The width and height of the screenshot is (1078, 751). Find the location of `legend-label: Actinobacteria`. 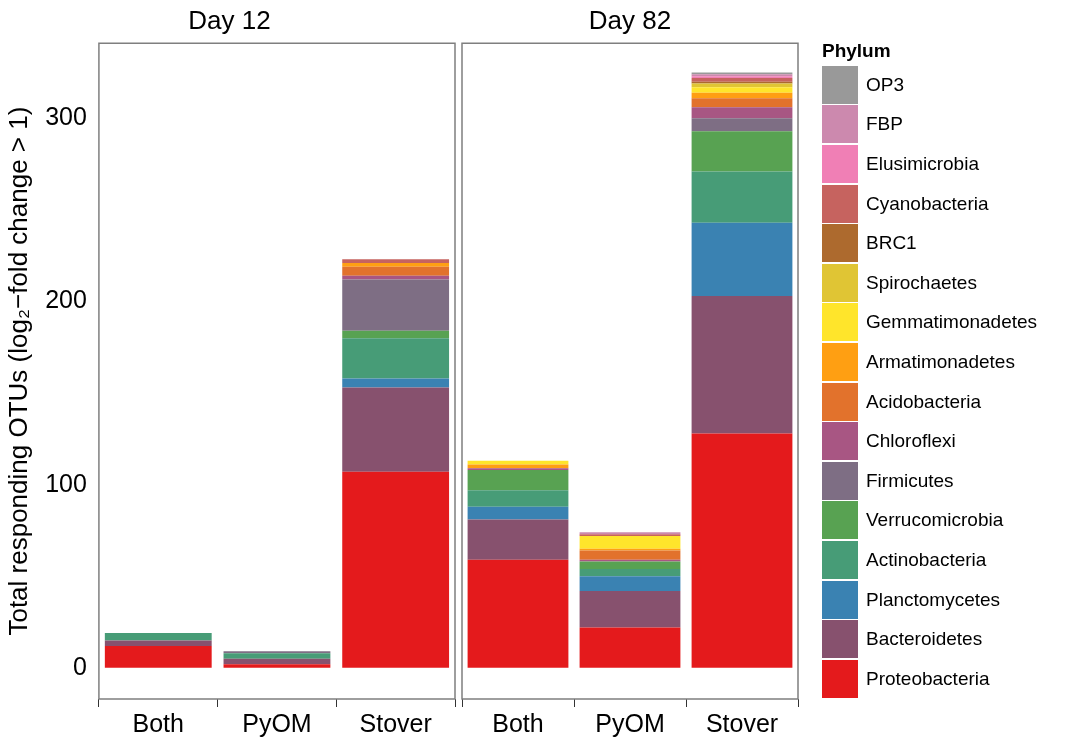

legend-label: Actinobacteria is located at coordinates (926, 559).